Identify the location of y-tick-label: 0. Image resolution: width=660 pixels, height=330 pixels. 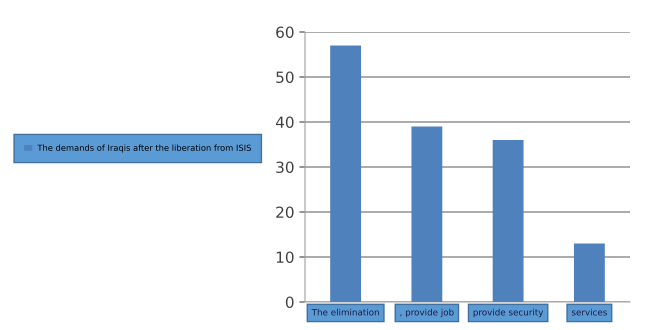
(290, 302).